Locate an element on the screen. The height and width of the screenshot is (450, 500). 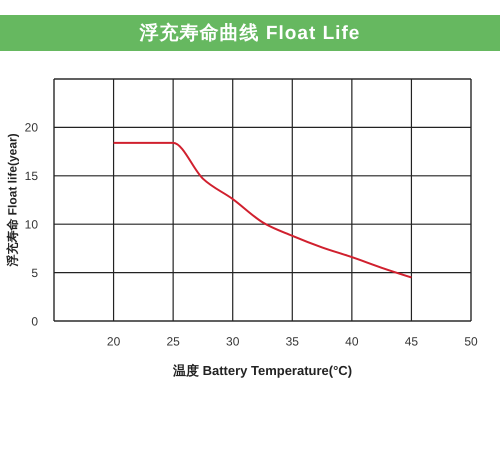
chart-title: 浮充寿命曲线 Float Life is located at coordinates (250, 33).